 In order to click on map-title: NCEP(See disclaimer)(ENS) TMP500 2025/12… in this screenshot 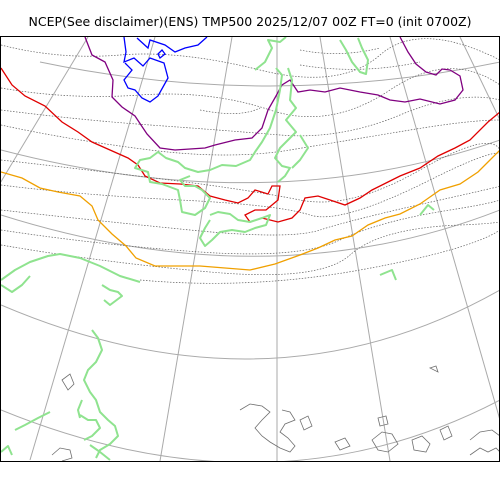, I will do `click(250, 21)`.